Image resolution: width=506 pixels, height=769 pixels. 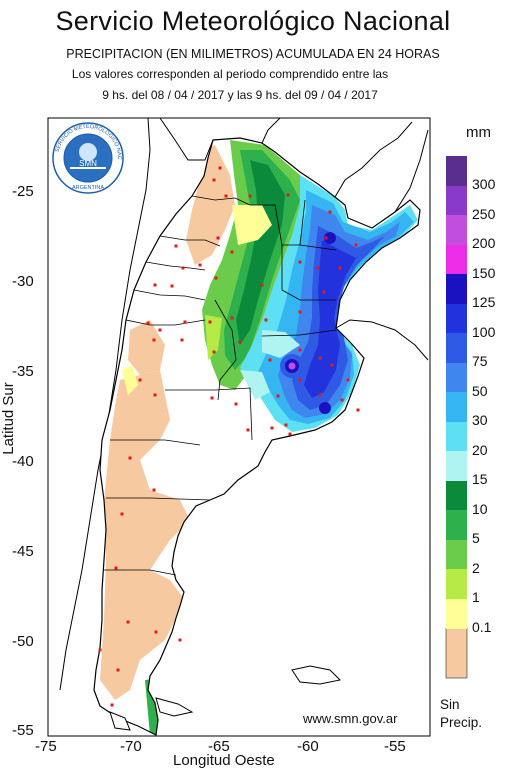 What do you see at coordinates (23, 461) in the screenshot?
I see `lat-tick: -40` at bounding box center [23, 461].